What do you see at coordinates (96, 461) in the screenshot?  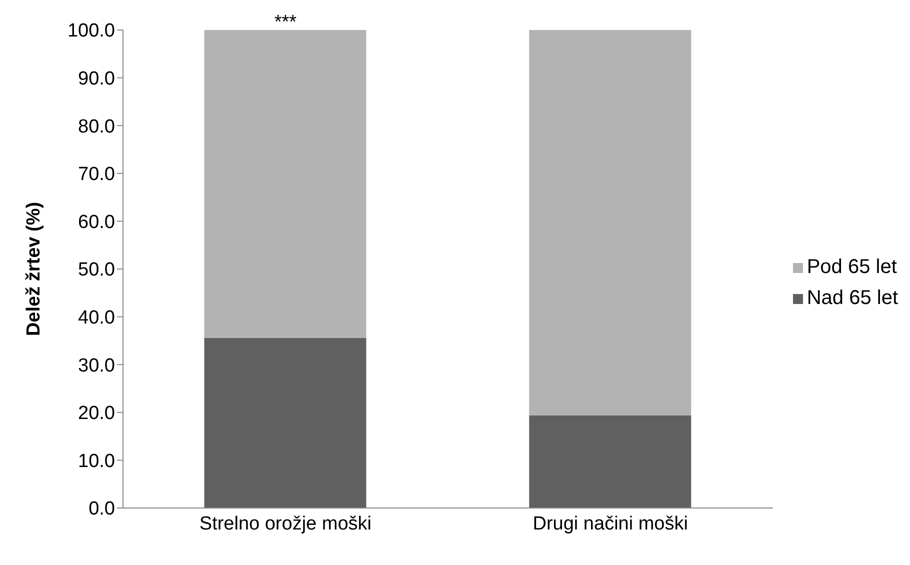 I see `y-tick-label: 10.0` at bounding box center [96, 461].